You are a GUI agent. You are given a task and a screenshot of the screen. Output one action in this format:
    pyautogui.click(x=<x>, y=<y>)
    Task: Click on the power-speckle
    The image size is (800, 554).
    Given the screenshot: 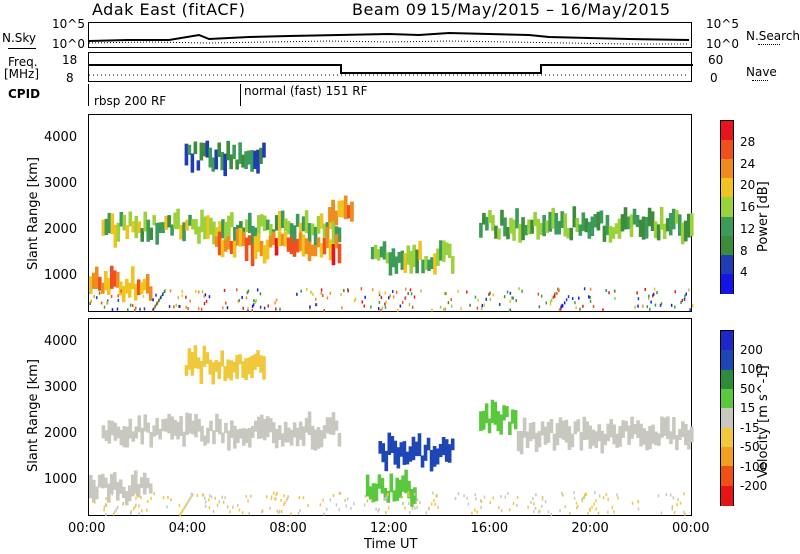 What is the action you would take?
    pyautogui.click(x=391, y=299)
    